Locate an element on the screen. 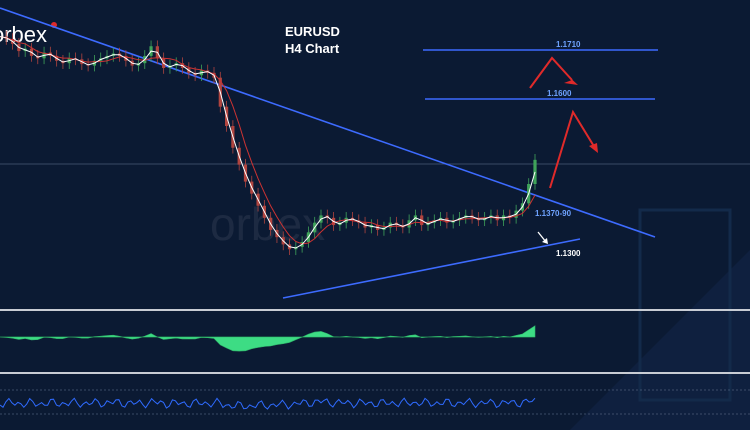 This screenshot has height=430, width=750. level-label-3: 1.1370-90 is located at coordinates (553, 213).